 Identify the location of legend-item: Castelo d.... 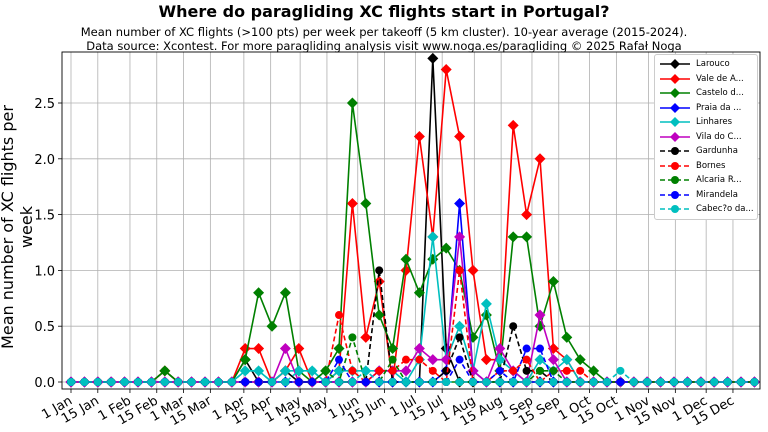
(706, 93).